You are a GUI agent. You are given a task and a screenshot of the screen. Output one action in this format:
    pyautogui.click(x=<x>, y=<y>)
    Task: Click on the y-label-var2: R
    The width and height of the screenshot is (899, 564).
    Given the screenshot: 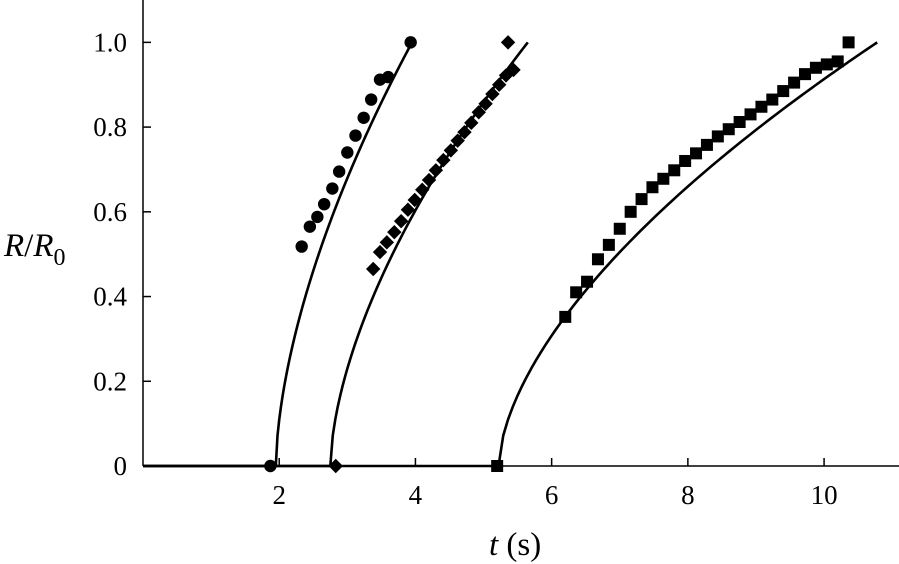 What is the action you would take?
    pyautogui.click(x=42, y=246)
    